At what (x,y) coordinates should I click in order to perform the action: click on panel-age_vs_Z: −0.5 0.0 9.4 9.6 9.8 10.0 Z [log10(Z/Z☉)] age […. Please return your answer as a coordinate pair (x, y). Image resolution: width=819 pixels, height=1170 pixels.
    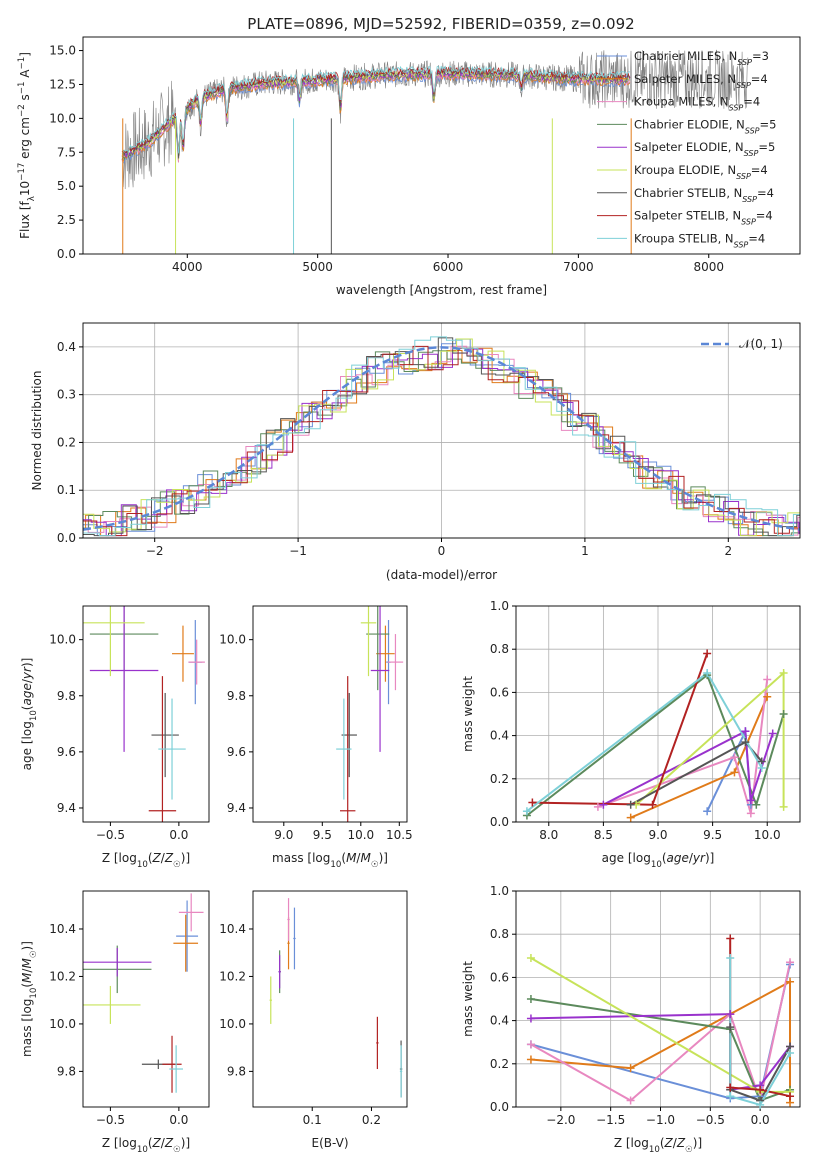
    Looking at the image, I should click on (115, 737).